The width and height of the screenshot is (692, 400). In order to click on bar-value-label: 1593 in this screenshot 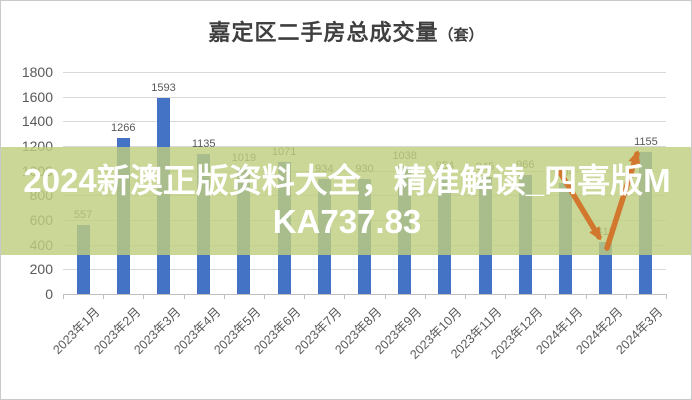, I will do `click(163, 87)`.